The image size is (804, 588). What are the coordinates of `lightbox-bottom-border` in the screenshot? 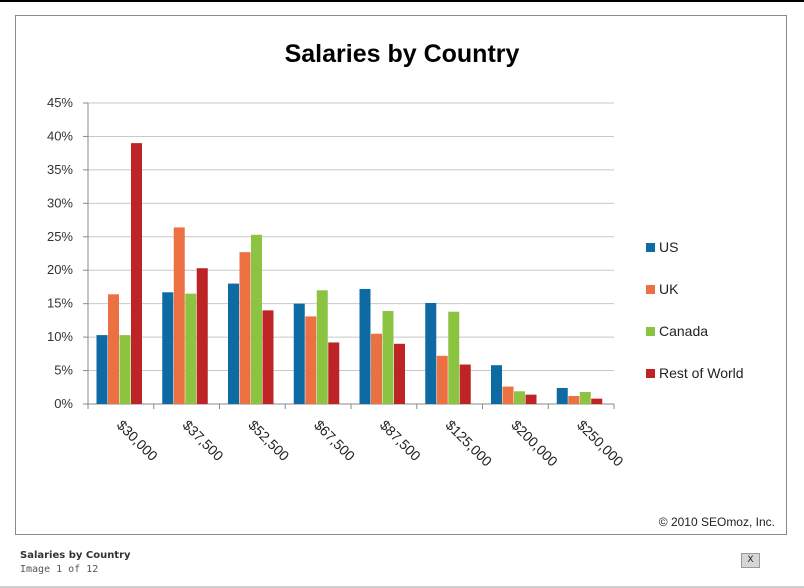 It's located at (402, 587).